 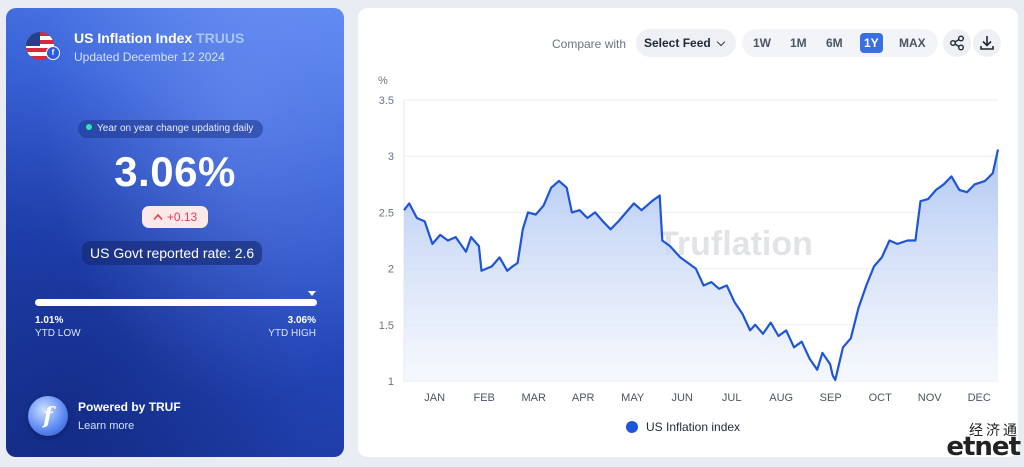 I want to click on govt-rate: US Govt reported rate: 2.6, so click(x=172, y=253).